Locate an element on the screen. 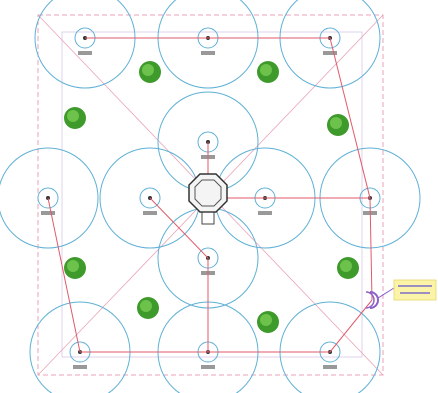  callout-leader is located at coordinates (386, 293).